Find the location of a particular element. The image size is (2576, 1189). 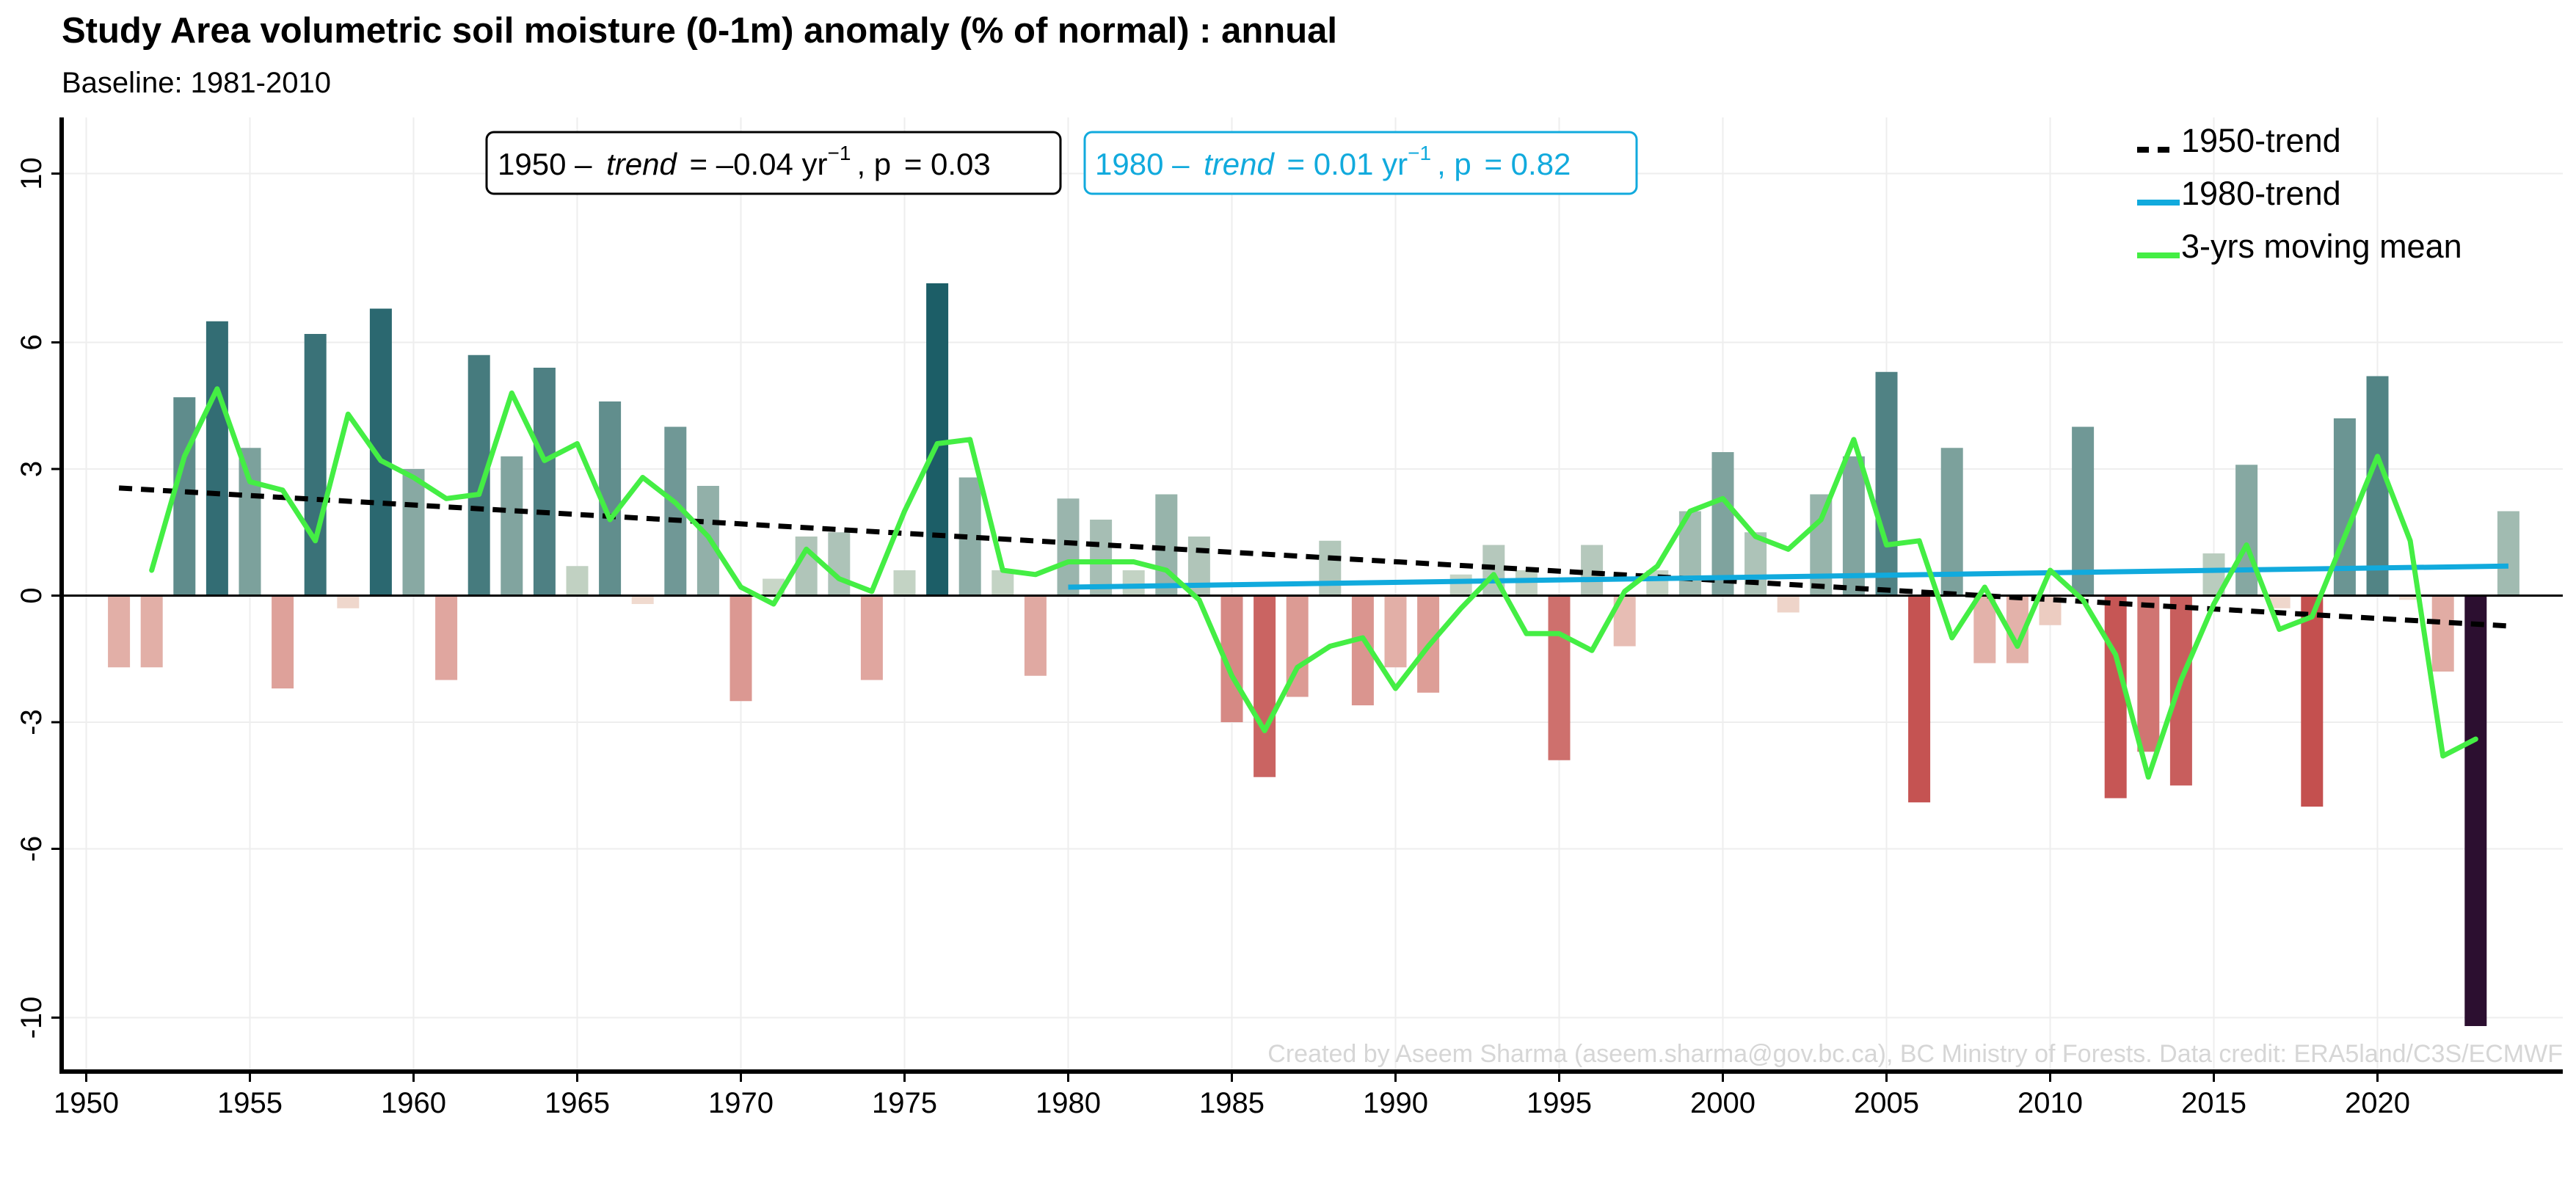

legend-1950-trend-label: 1950-trend is located at coordinates (2261, 140).